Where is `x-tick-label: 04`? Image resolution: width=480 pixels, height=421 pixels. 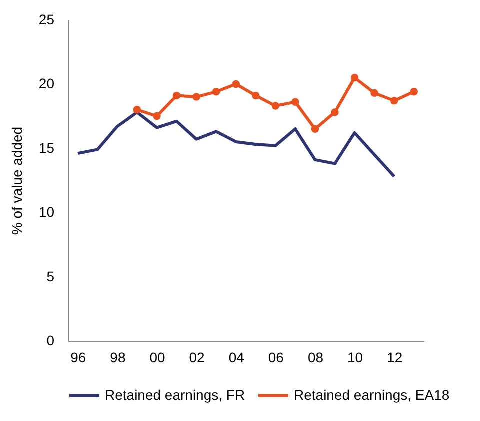 x-tick-label: 04 is located at coordinates (236, 358).